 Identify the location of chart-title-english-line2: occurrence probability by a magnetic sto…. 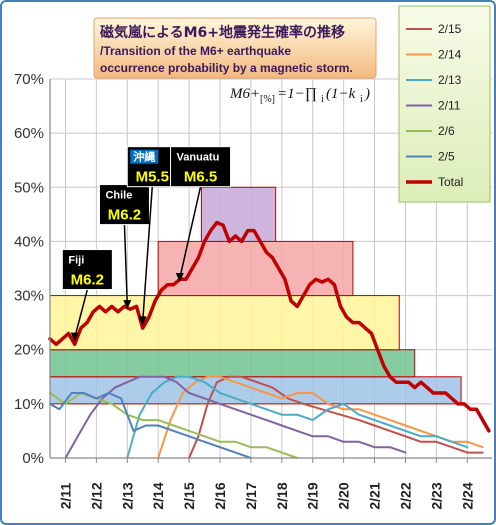
(226, 68).